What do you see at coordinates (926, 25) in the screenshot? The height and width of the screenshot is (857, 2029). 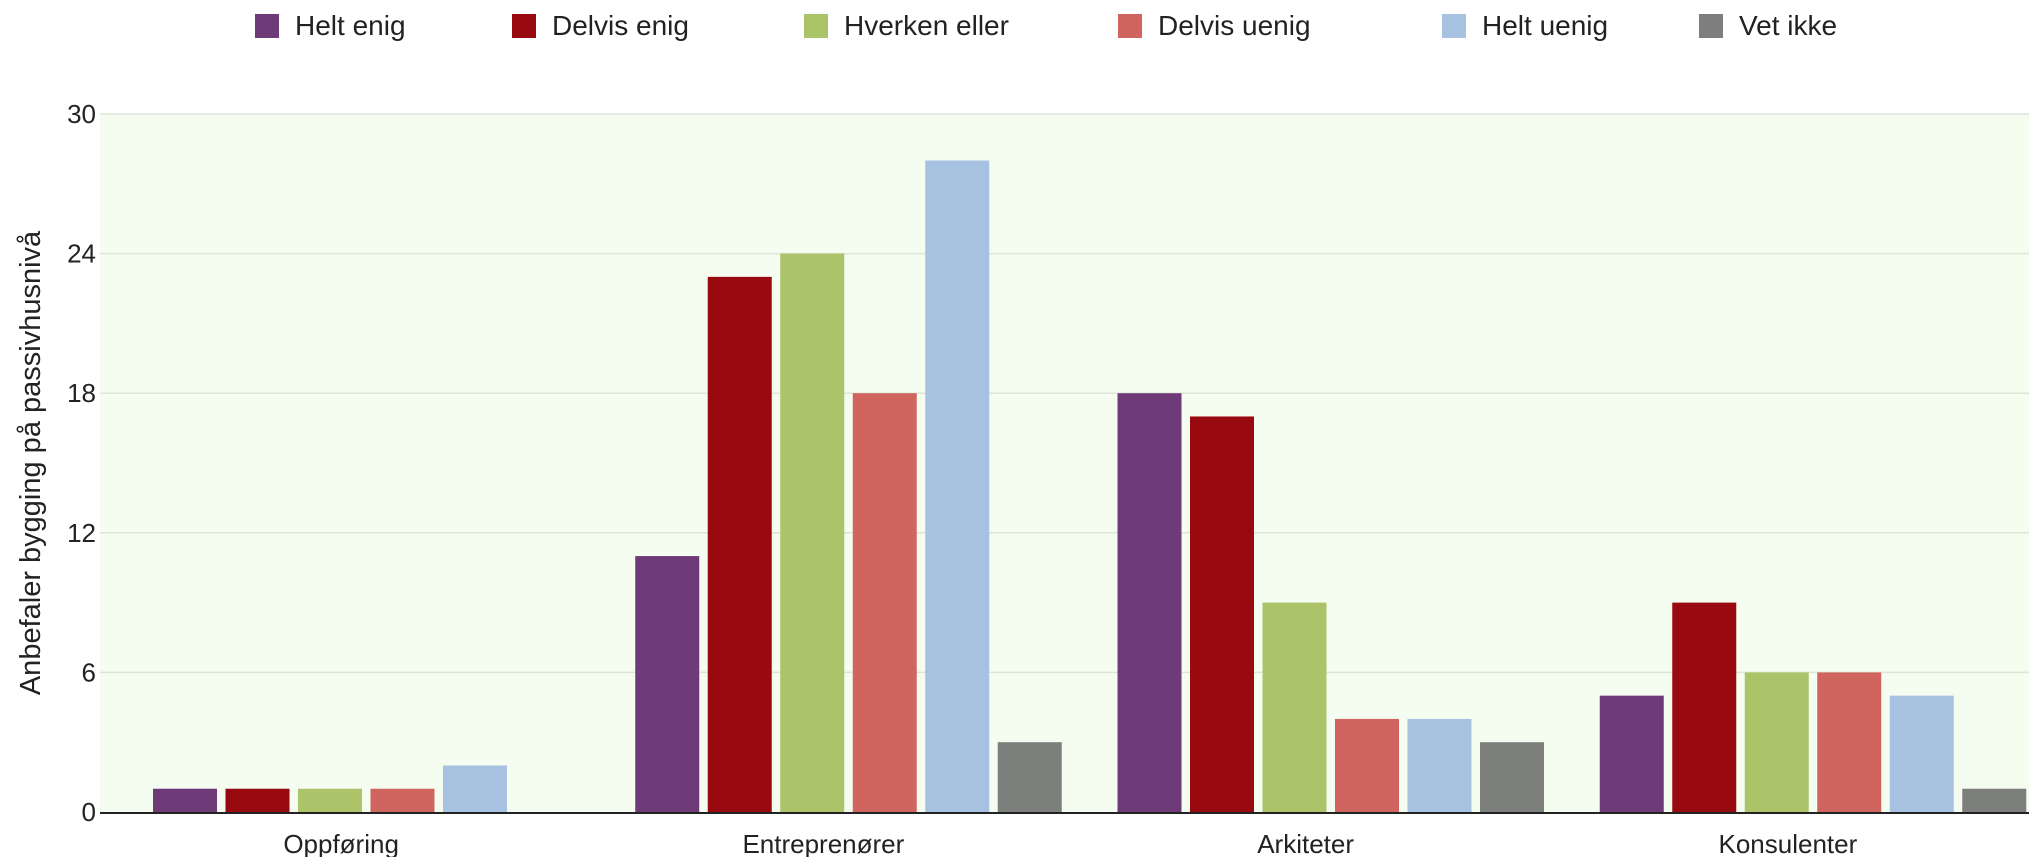 I see `legend-label-hverken-eller: Hverken eller` at bounding box center [926, 25].